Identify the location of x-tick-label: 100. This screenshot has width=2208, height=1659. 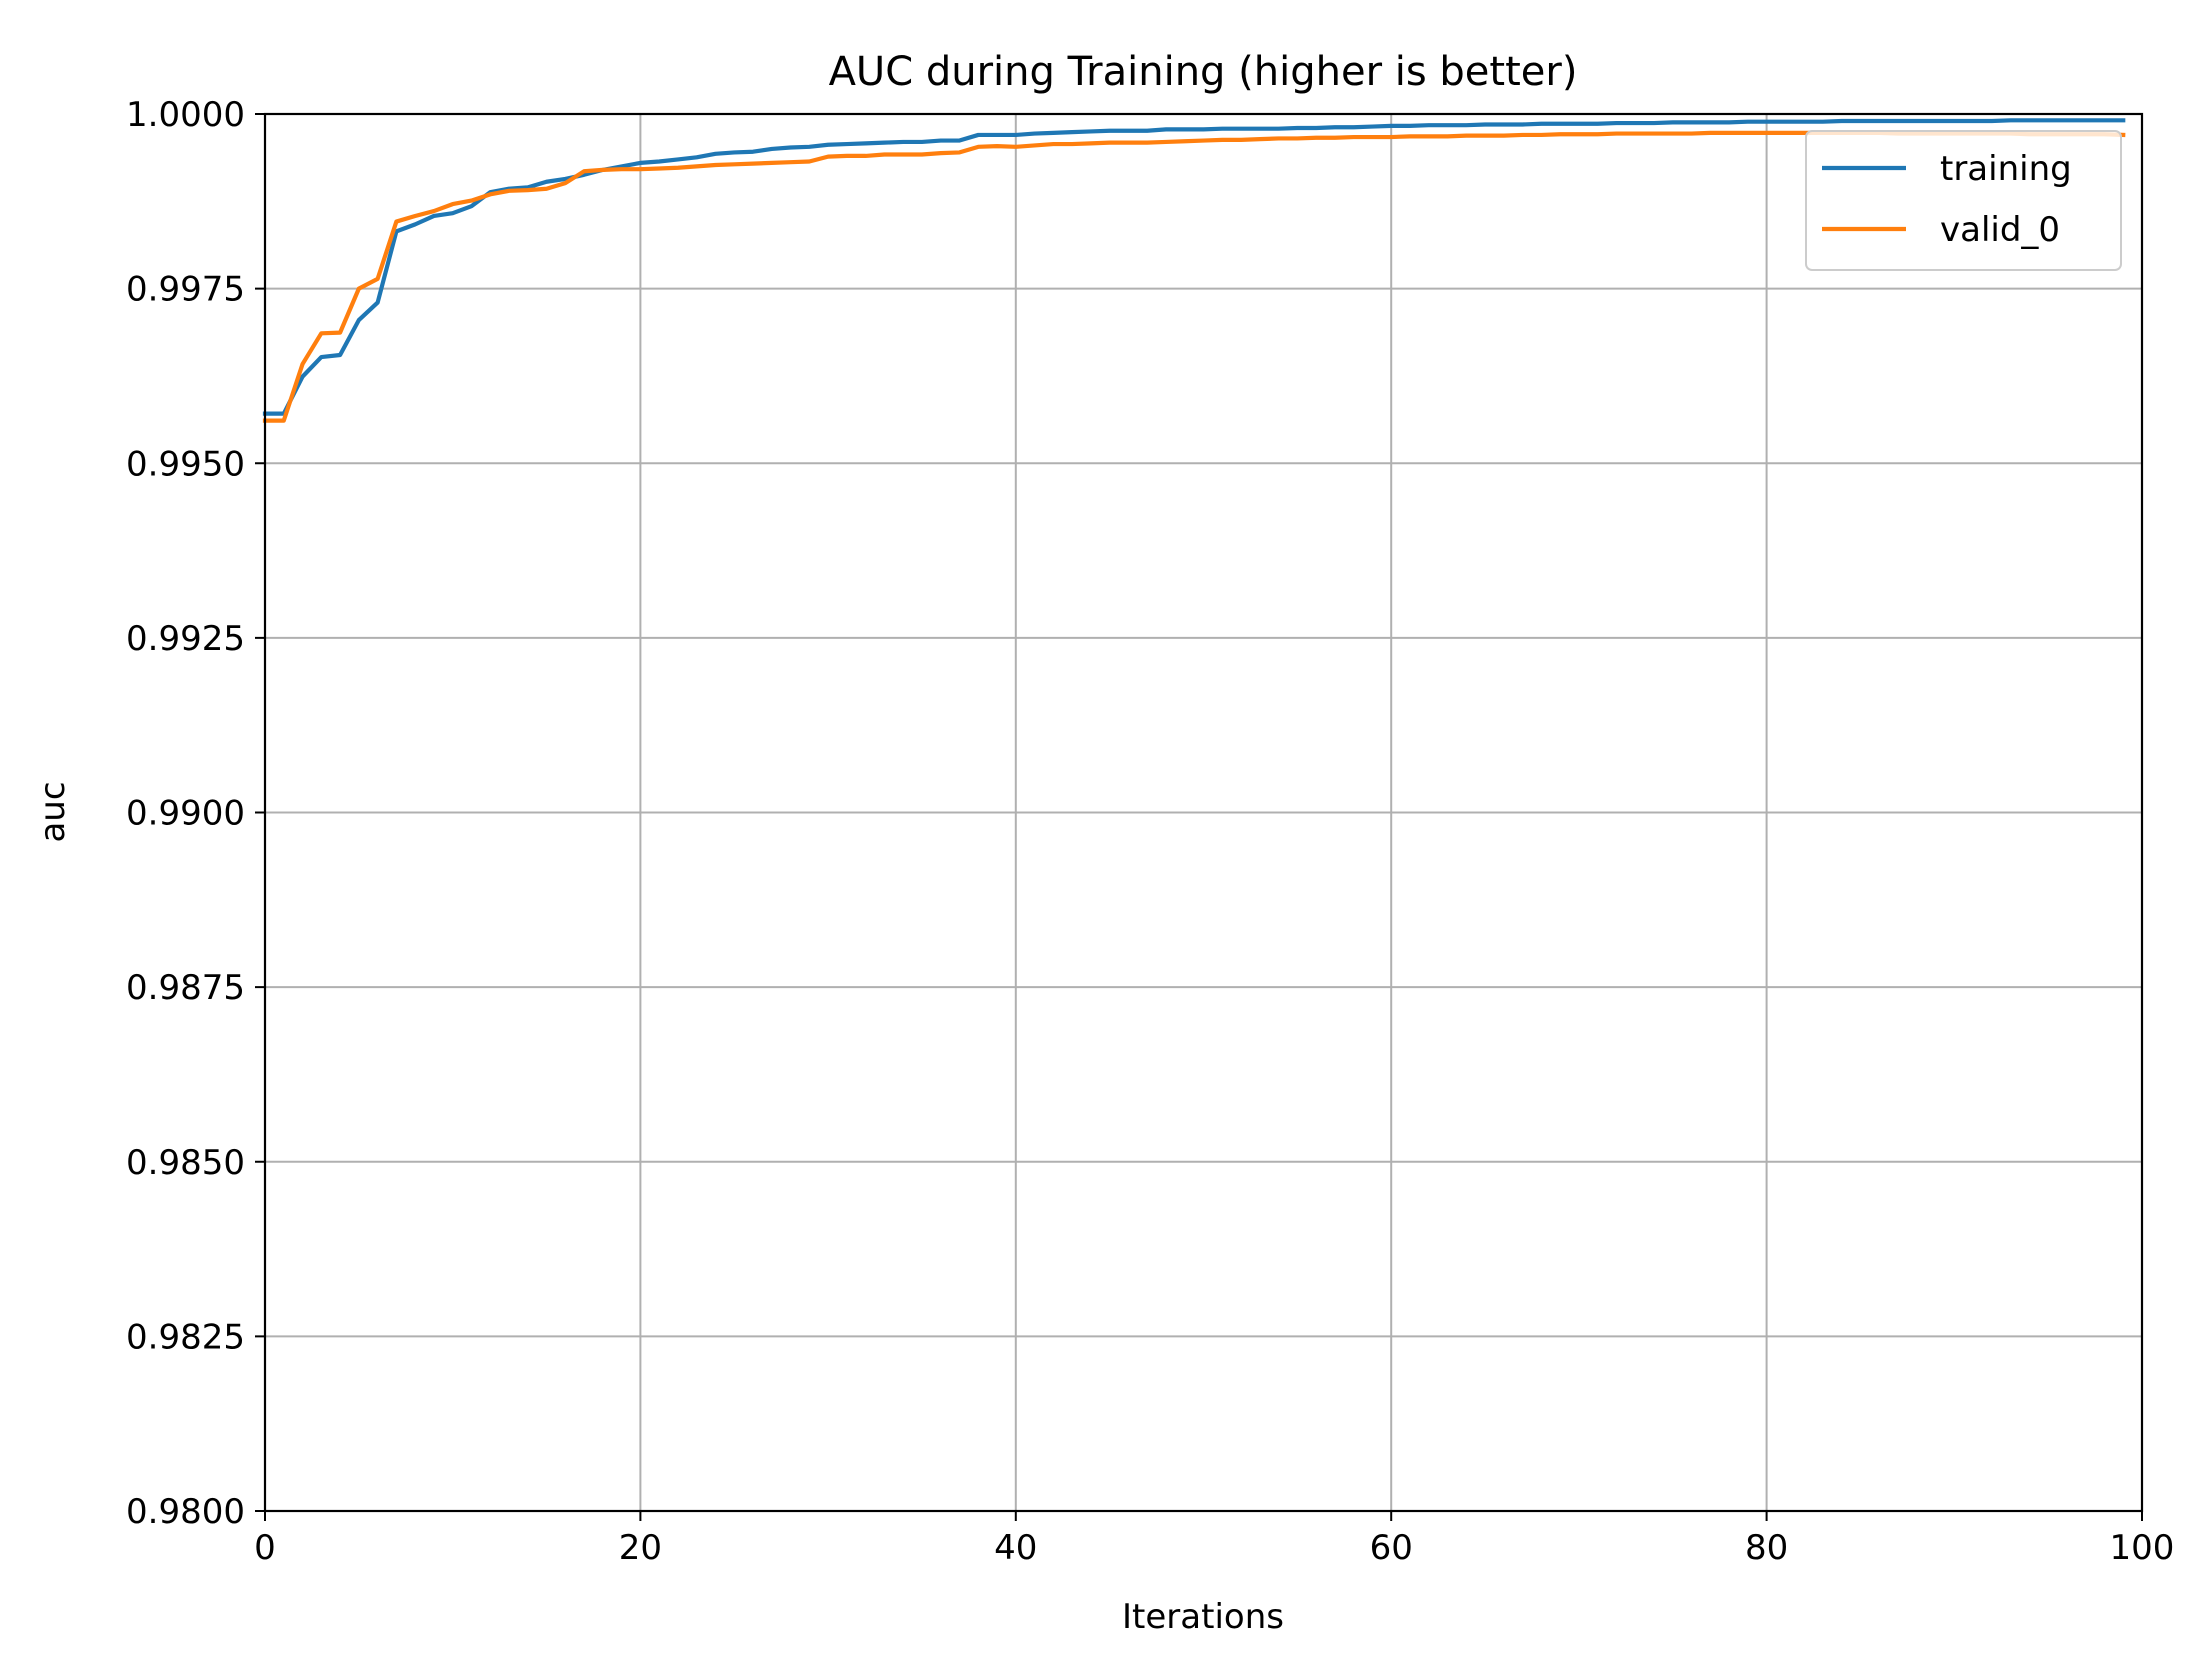
(2142, 1548).